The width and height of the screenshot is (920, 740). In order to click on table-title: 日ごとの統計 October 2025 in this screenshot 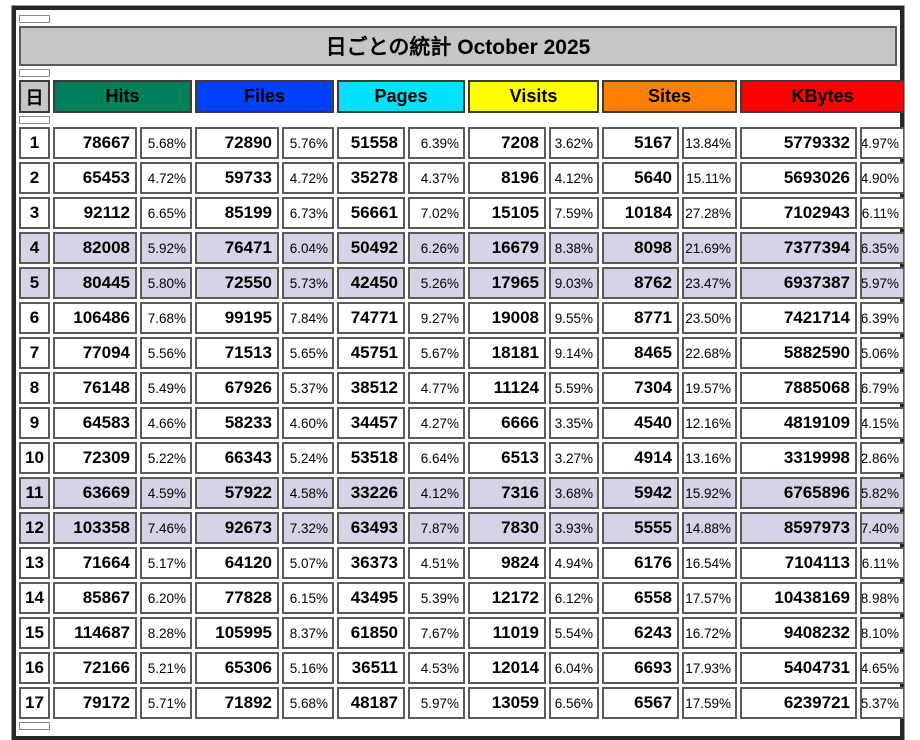, I will do `click(458, 46)`.